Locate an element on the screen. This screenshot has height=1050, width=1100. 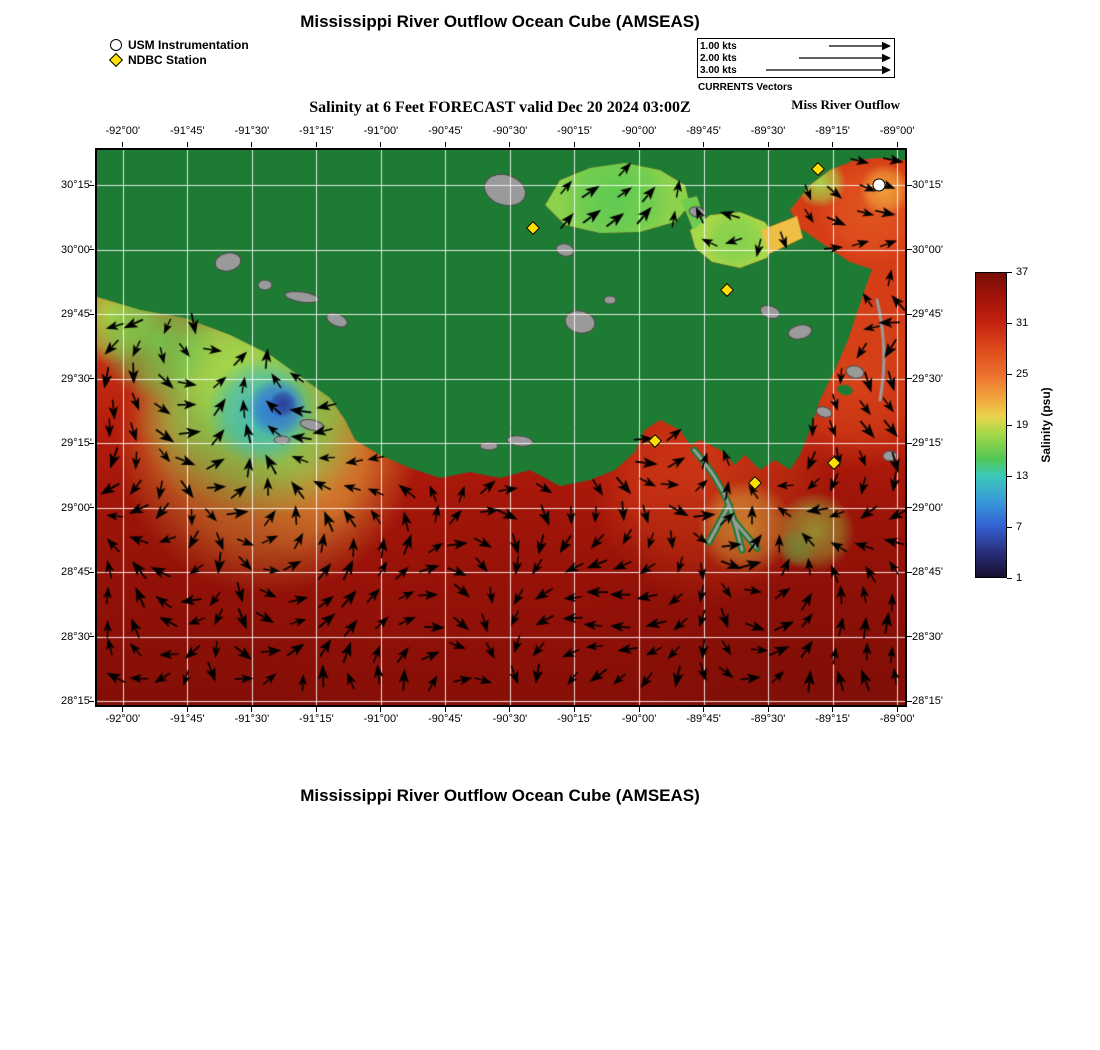
vector-key-speed-label: 3.00 kts is located at coordinates (718, 70).